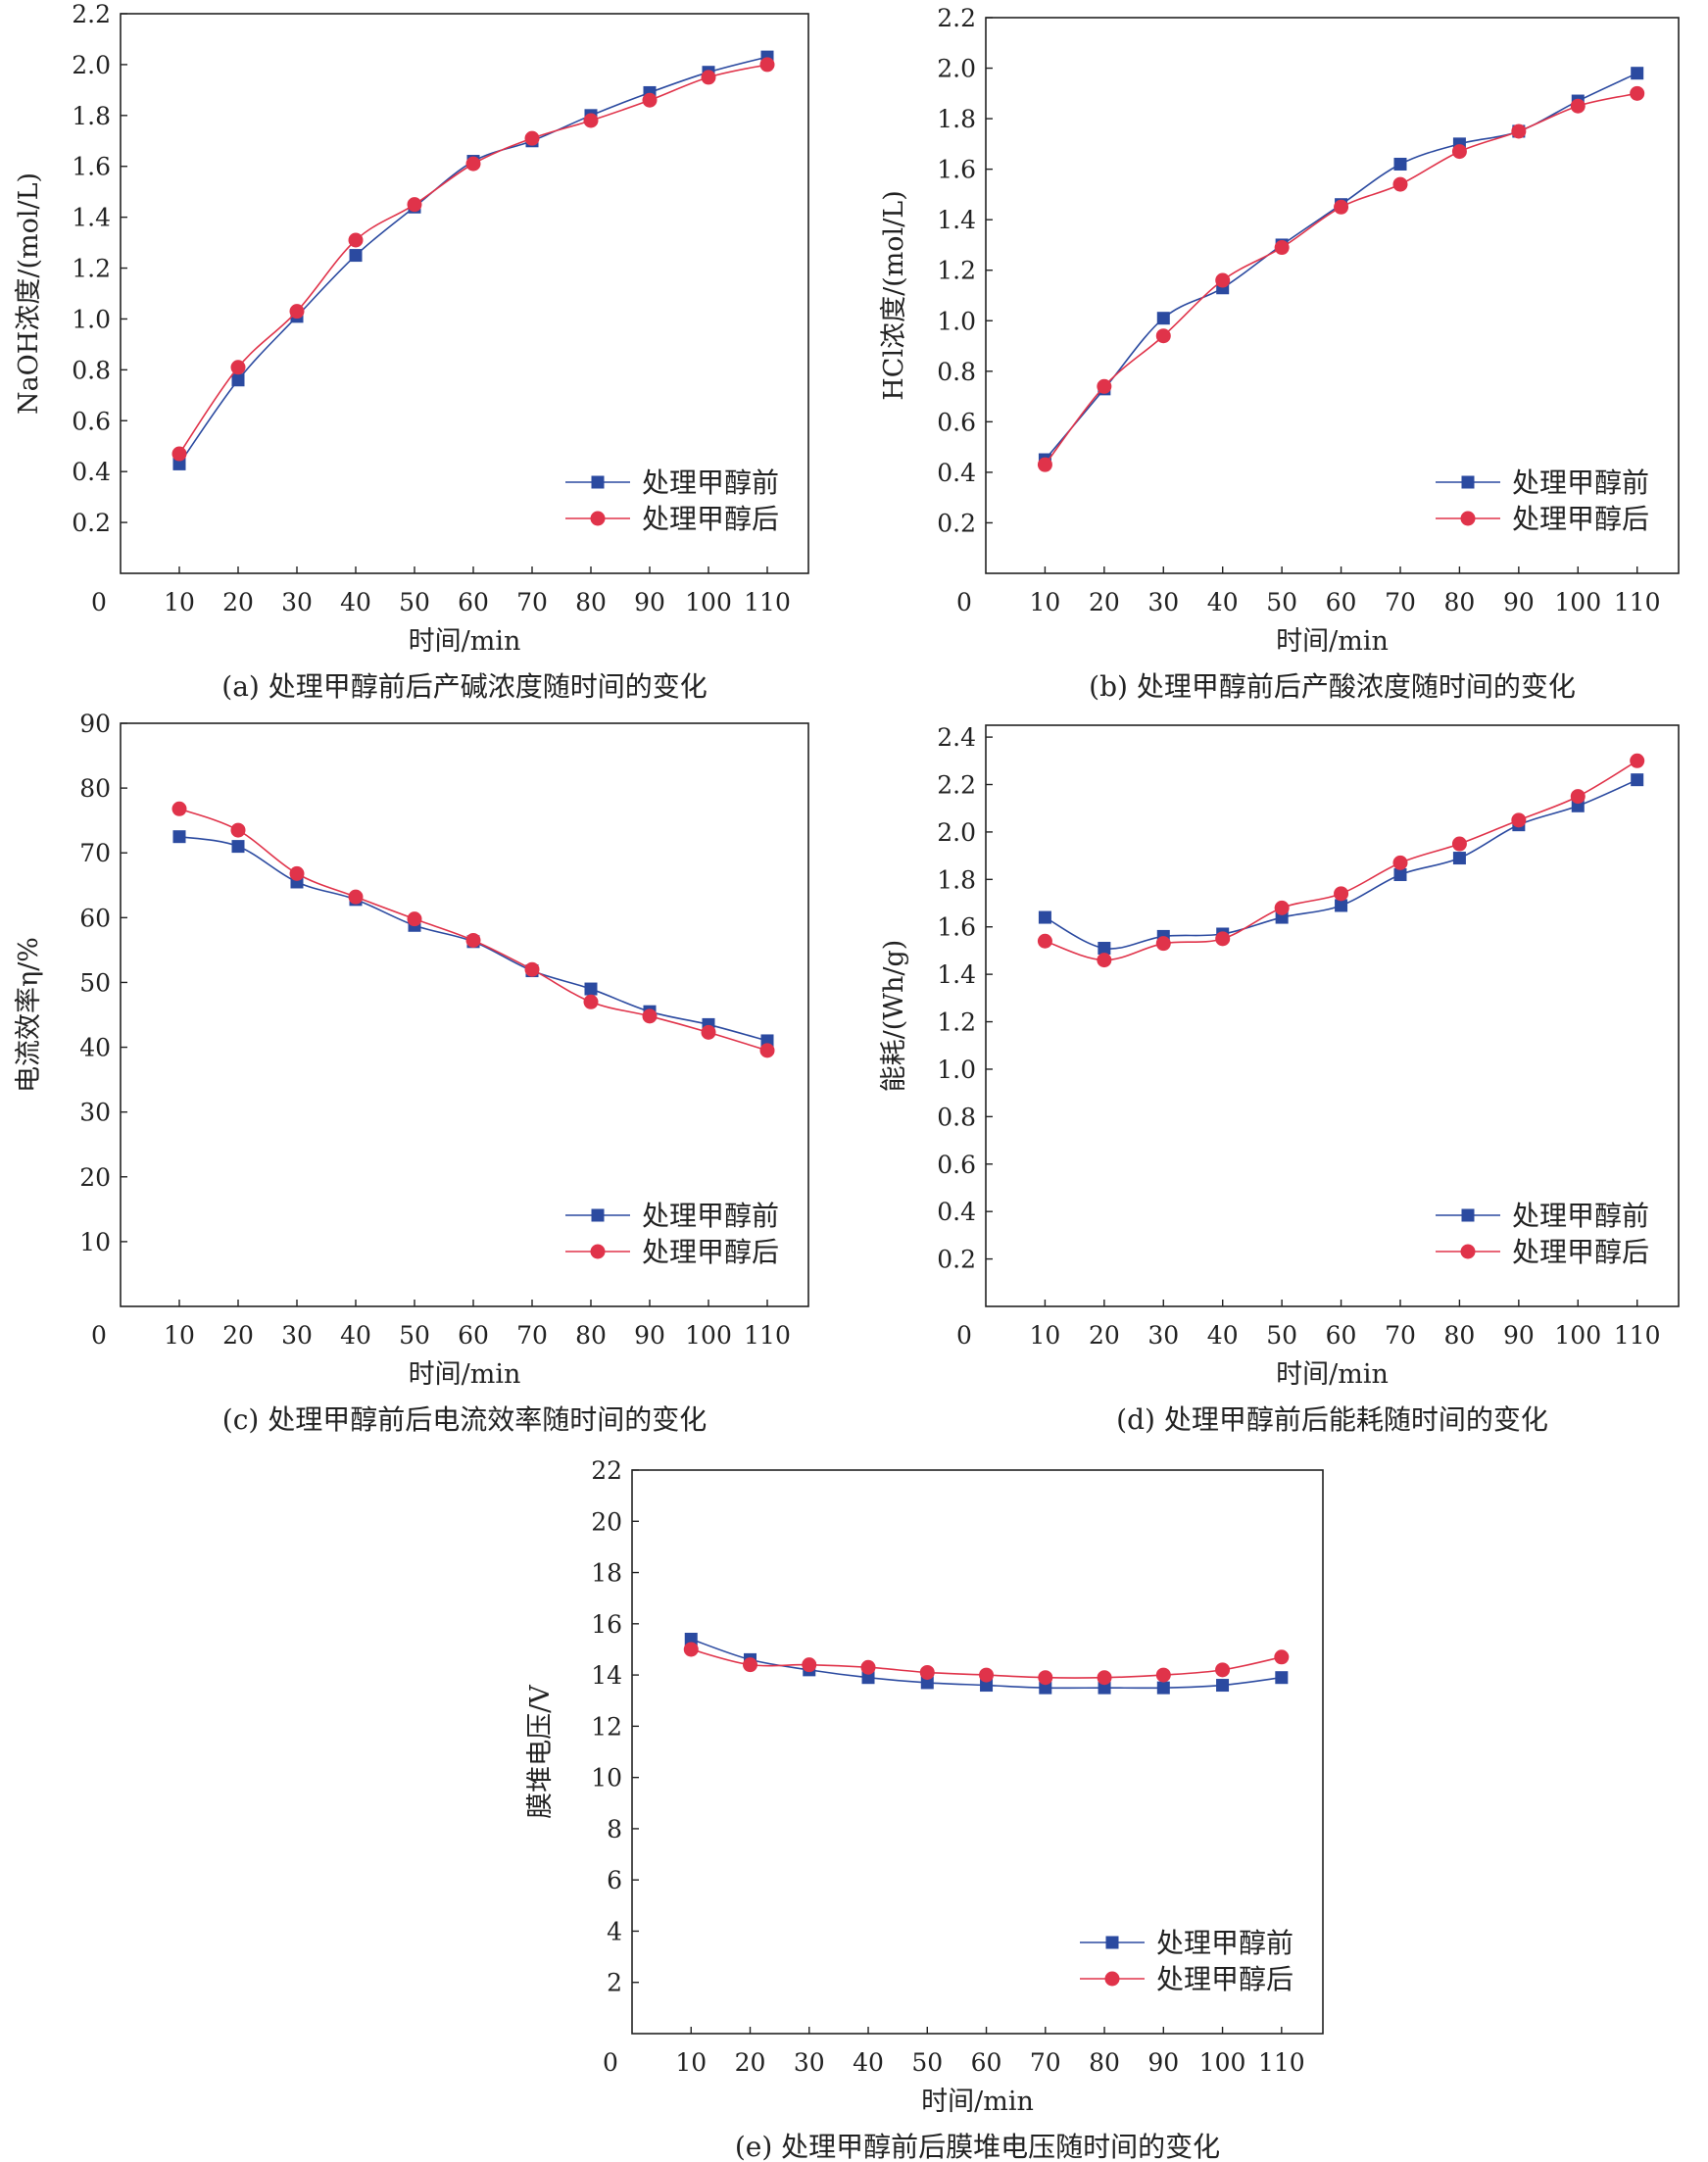 This screenshot has width=1708, height=2162. I want to click on x-tick-label: 60, so click(473, 602).